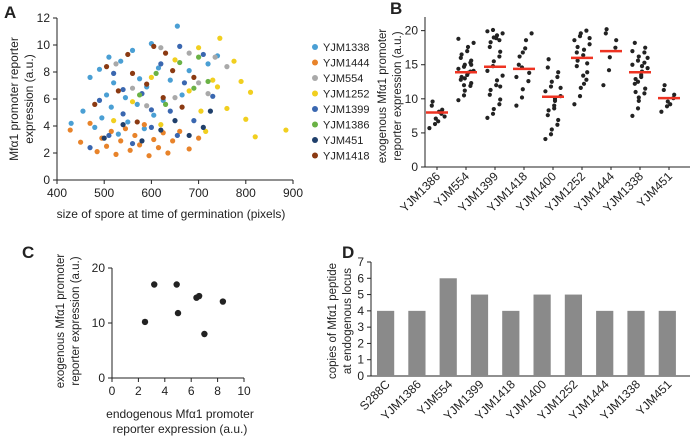 This screenshot has width=700, height=440. Describe the element at coordinates (101, 378) in the screenshot. I see `y-tick-label: 0` at that location.